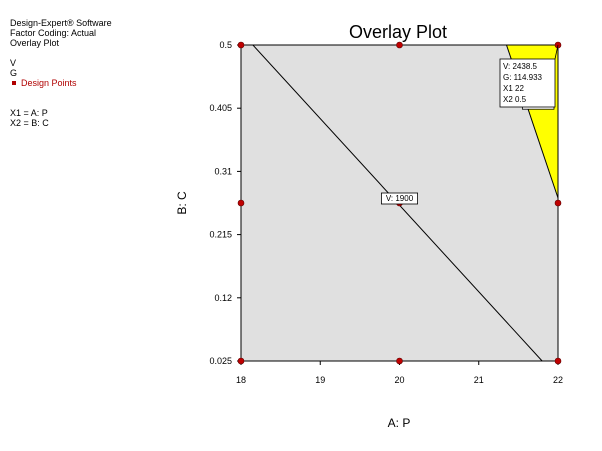  I want to click on legend-design-points: Design Points, so click(61, 83).